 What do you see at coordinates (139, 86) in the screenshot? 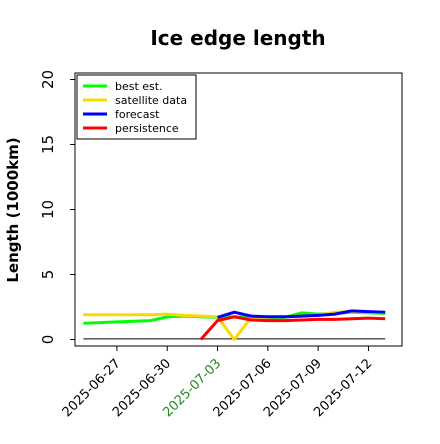
I see `legend-label: best est.` at bounding box center [139, 86].